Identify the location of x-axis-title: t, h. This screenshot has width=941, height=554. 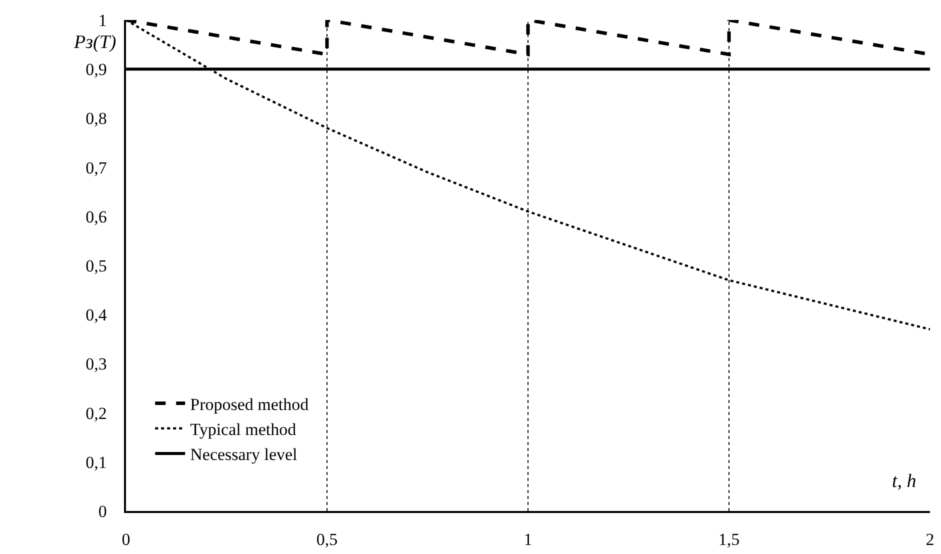
(904, 481).